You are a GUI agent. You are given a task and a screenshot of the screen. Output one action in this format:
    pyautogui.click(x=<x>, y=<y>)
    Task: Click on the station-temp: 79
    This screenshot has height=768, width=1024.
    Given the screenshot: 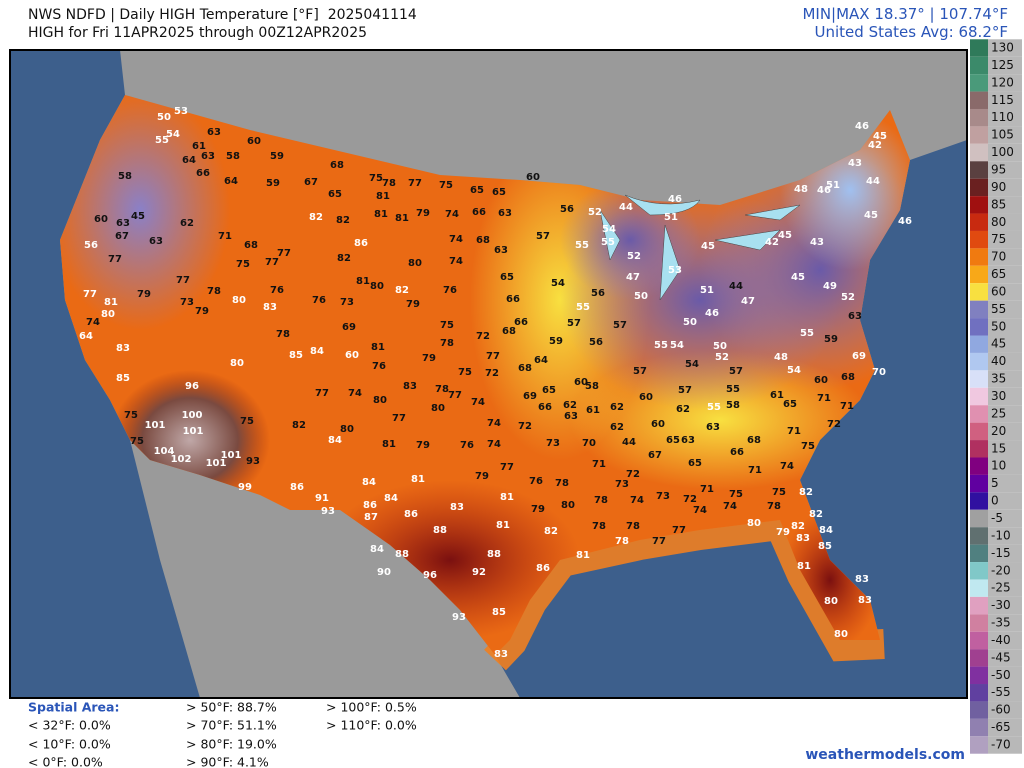 What is the action you would take?
    pyautogui.click(x=413, y=304)
    